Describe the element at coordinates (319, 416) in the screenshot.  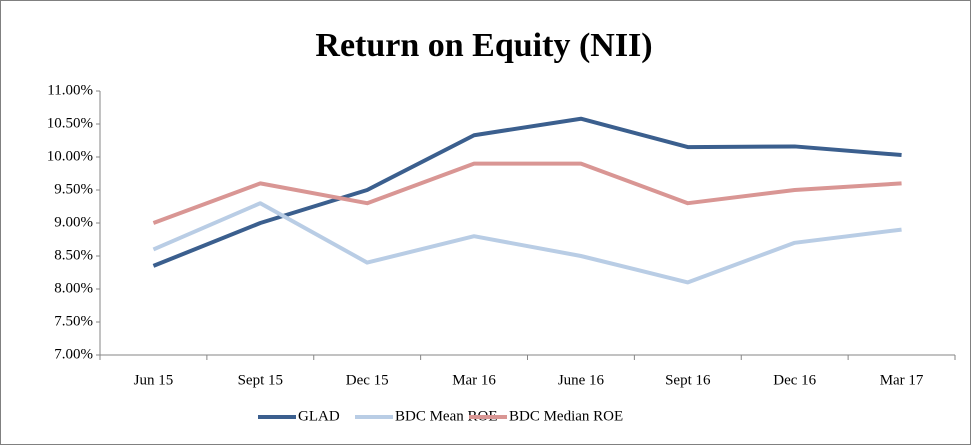
I see `legend-label: GLAD` at that location.